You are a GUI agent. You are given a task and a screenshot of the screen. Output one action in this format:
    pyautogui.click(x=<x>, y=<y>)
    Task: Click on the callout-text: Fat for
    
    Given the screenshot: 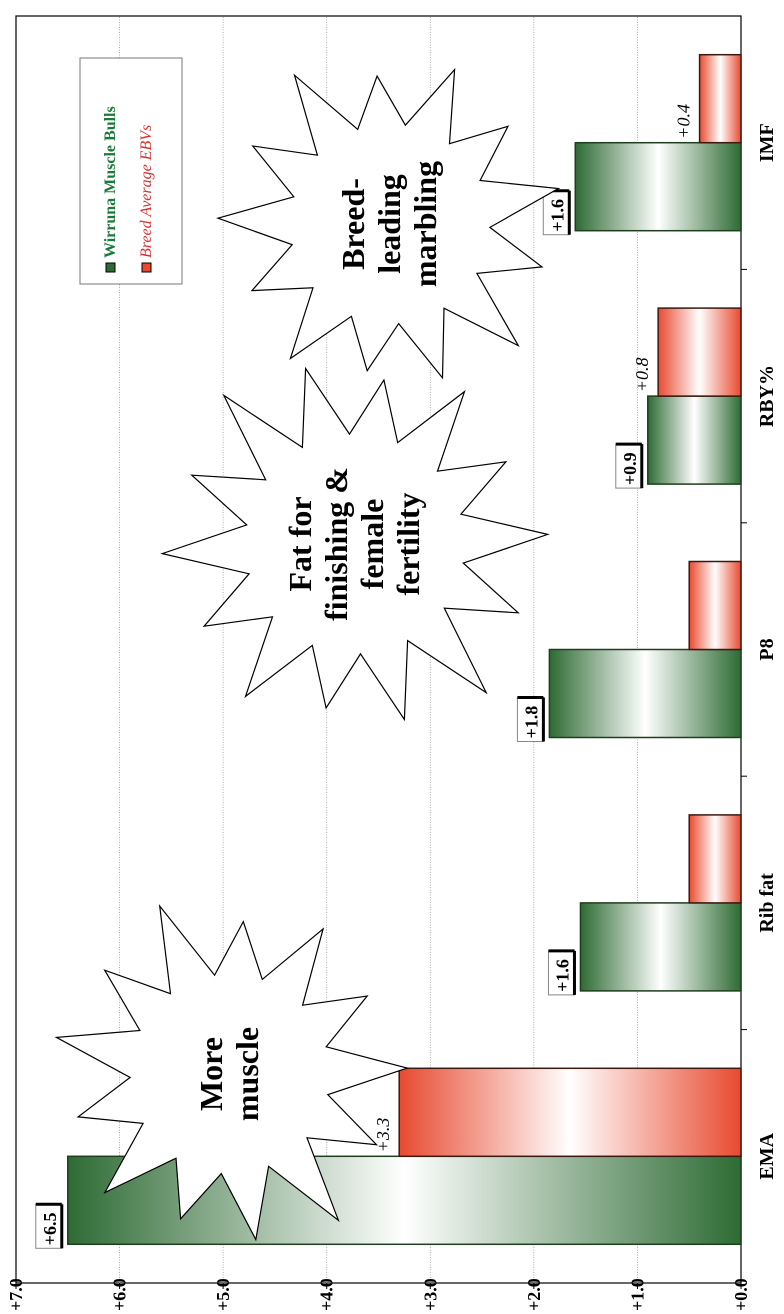 What is the action you would take?
    pyautogui.click(x=300, y=543)
    